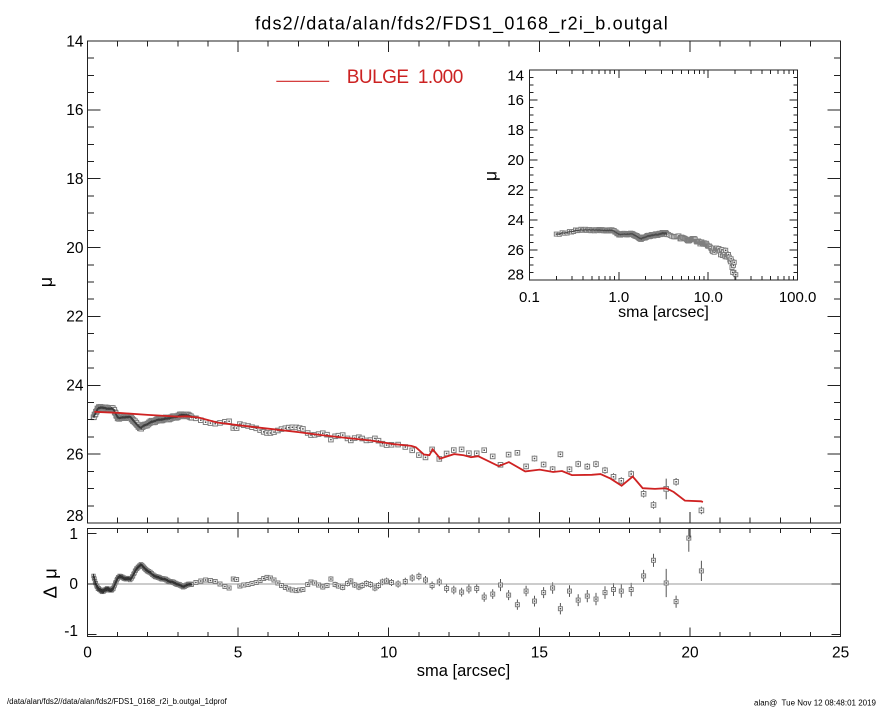  I want to click on svg-text: Δ μ, so click(50, 583).